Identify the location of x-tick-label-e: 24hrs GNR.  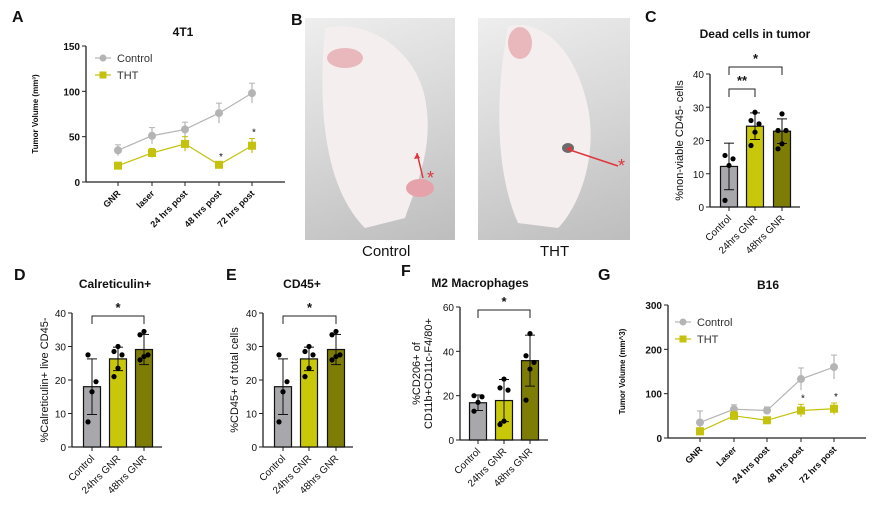
(292, 474).